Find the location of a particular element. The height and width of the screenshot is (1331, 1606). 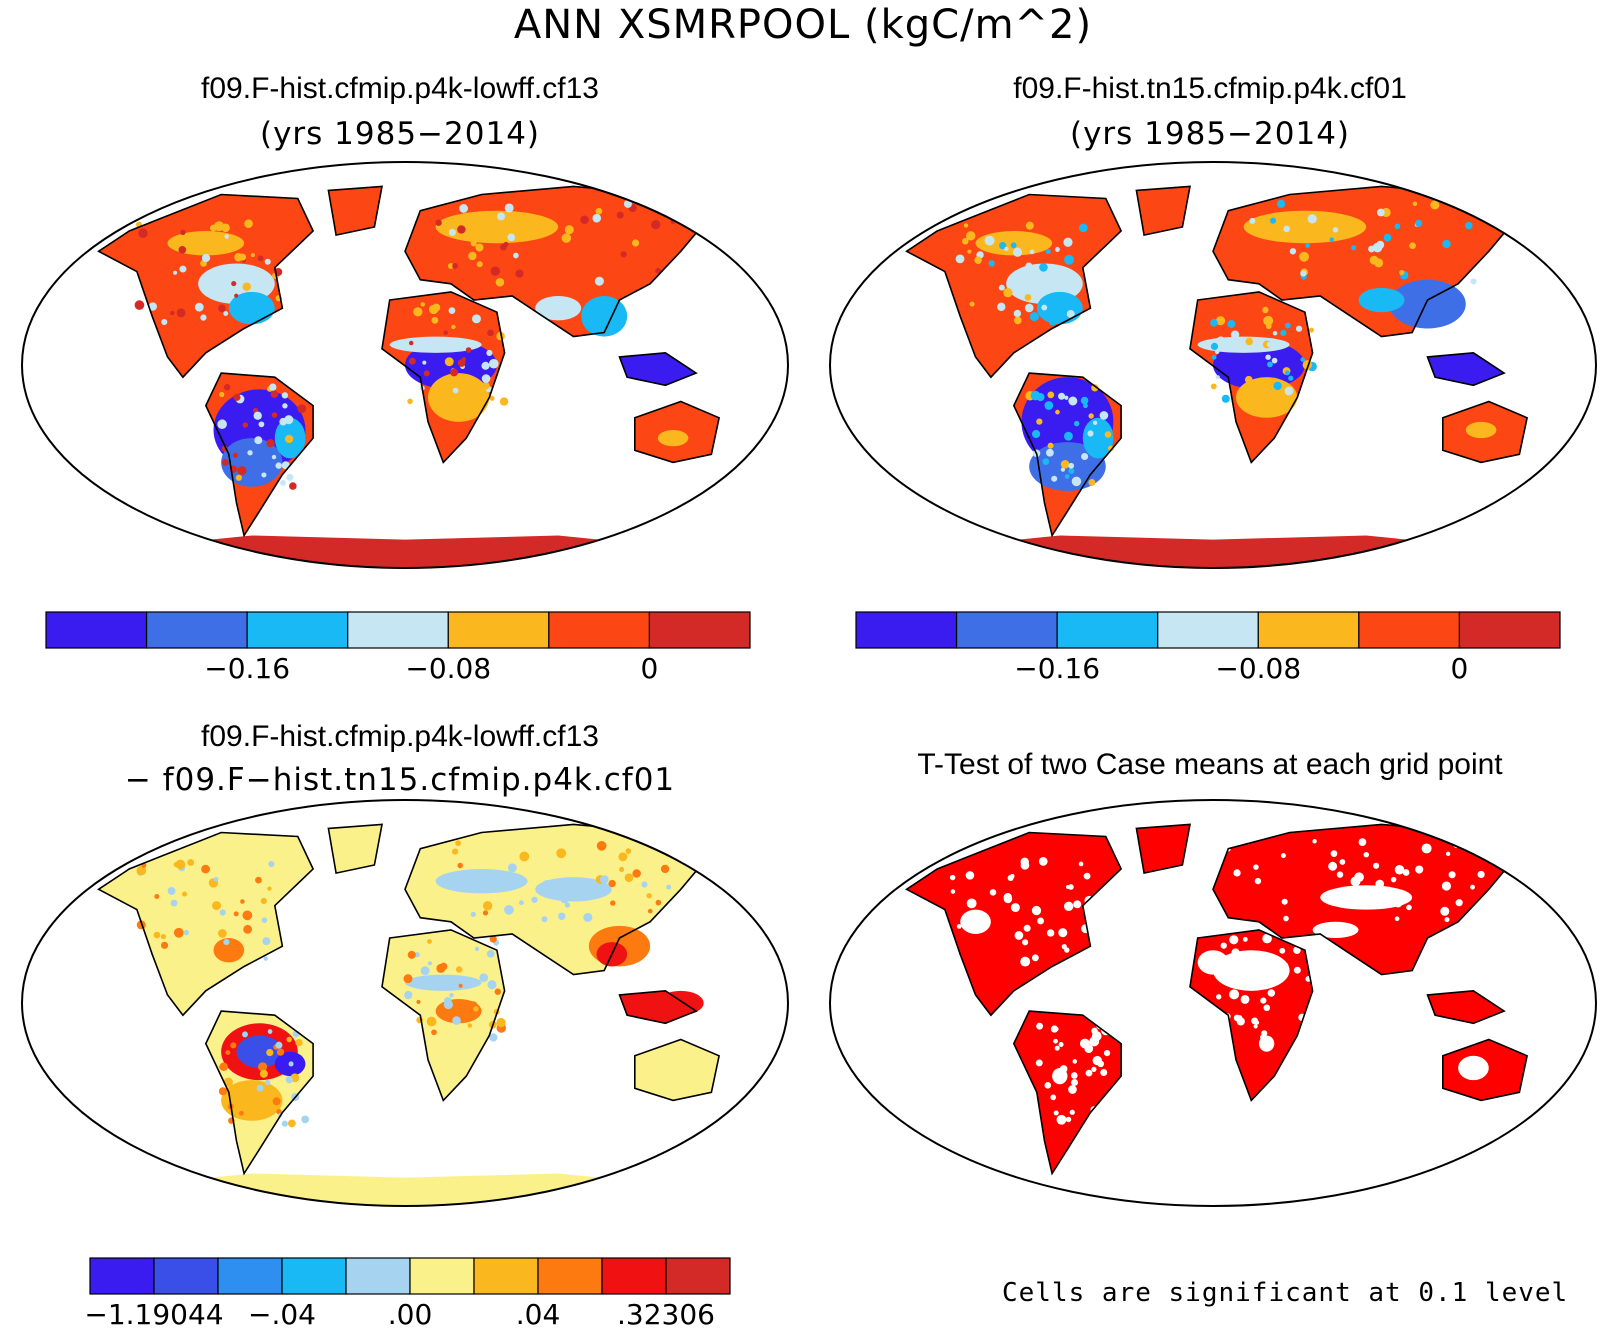

land-greenland is located at coordinates (1163, 211).